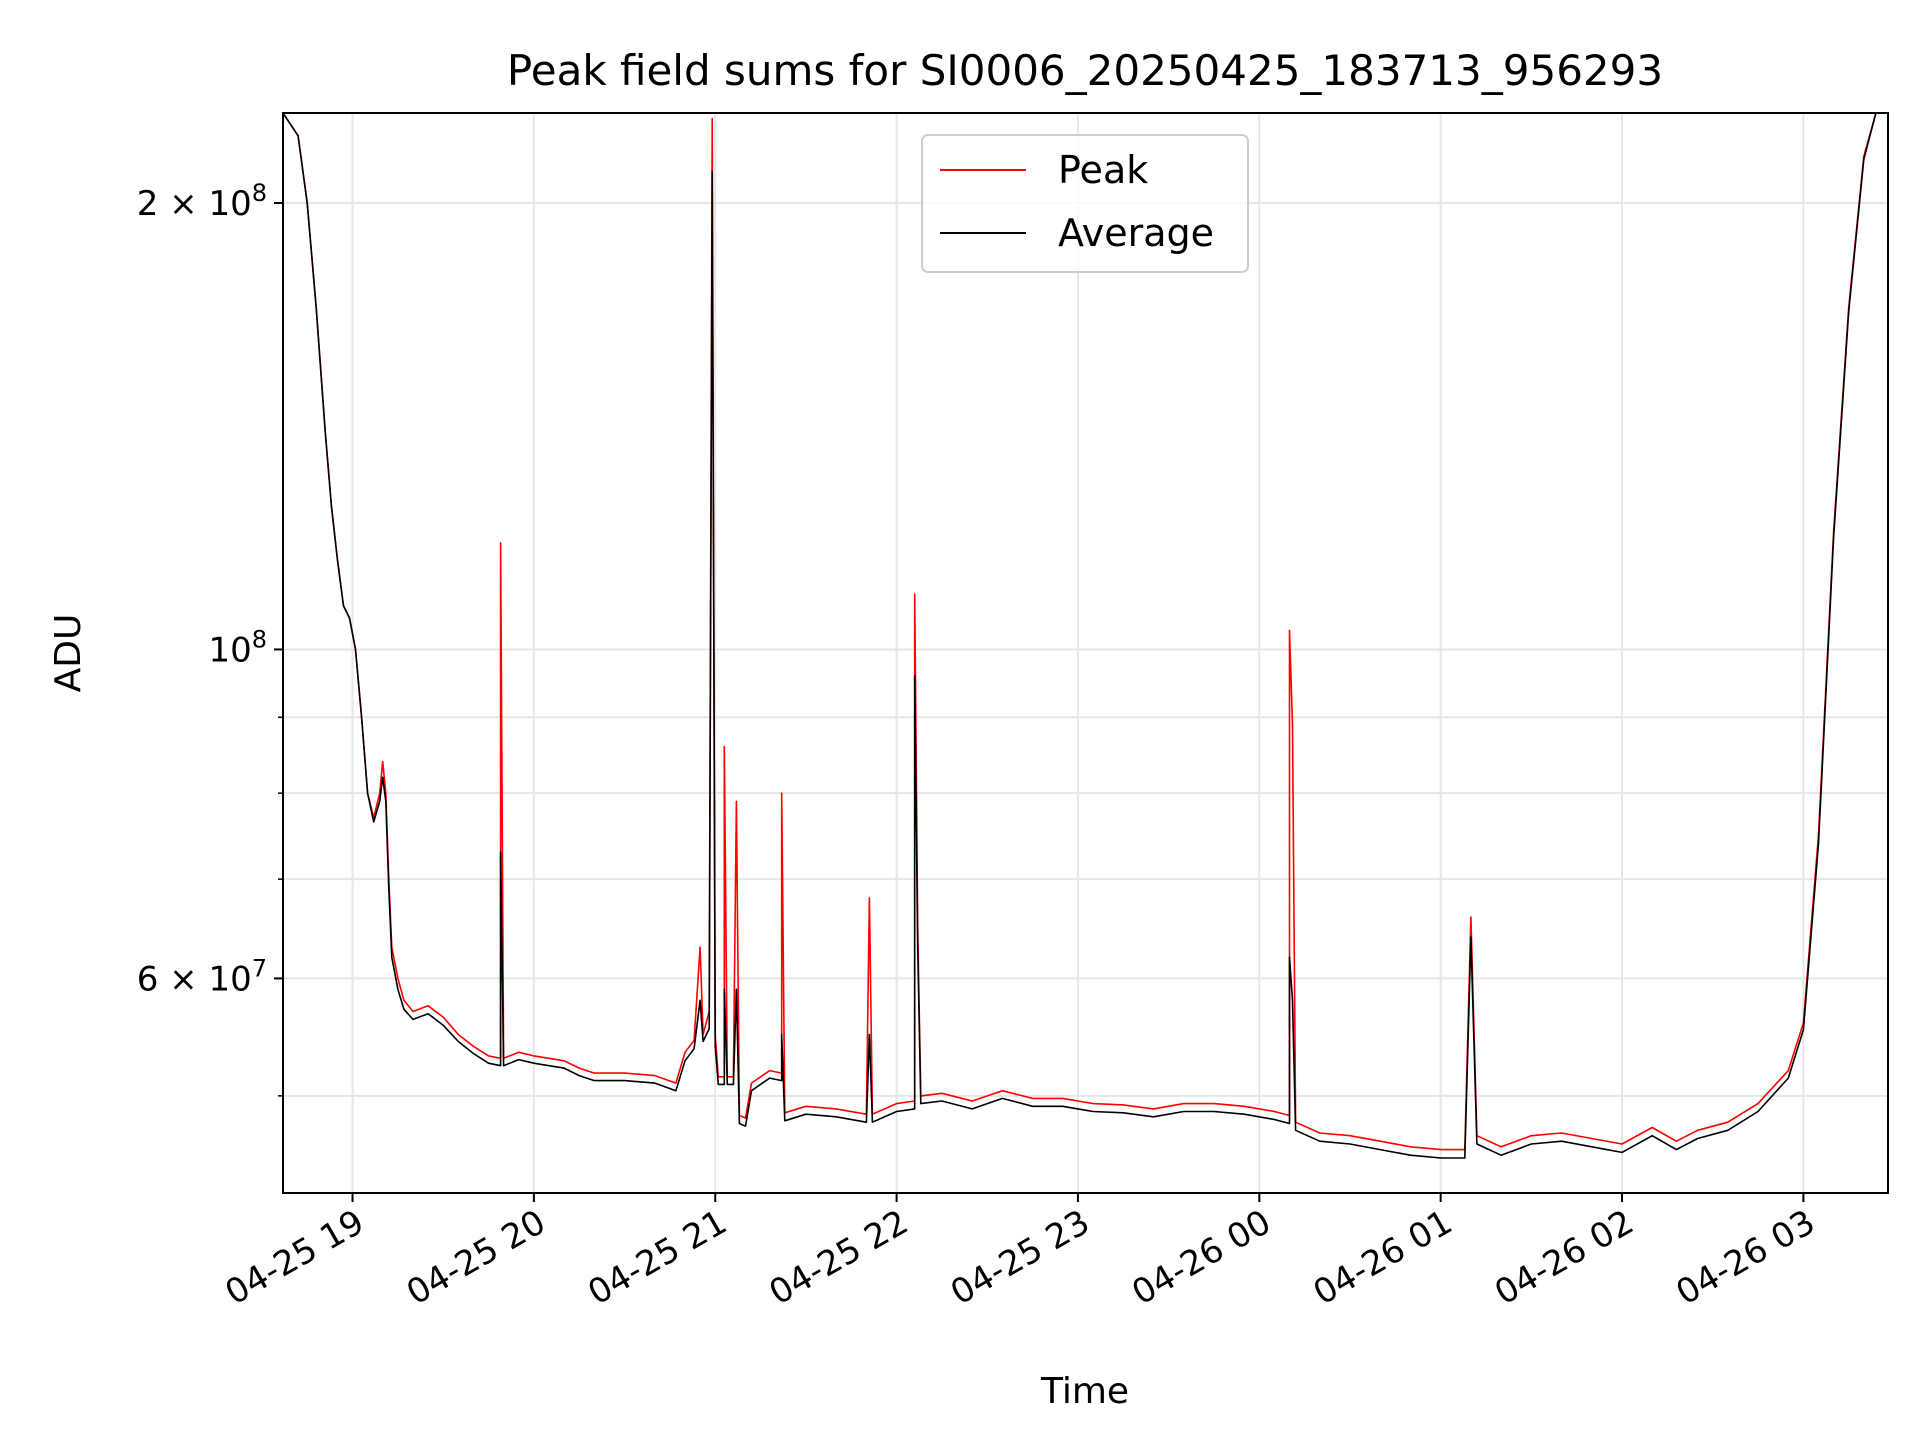 The image size is (1920, 1440). Describe the element at coordinates (68, 653) in the screenshot. I see `y-axis-label: ADU` at that location.